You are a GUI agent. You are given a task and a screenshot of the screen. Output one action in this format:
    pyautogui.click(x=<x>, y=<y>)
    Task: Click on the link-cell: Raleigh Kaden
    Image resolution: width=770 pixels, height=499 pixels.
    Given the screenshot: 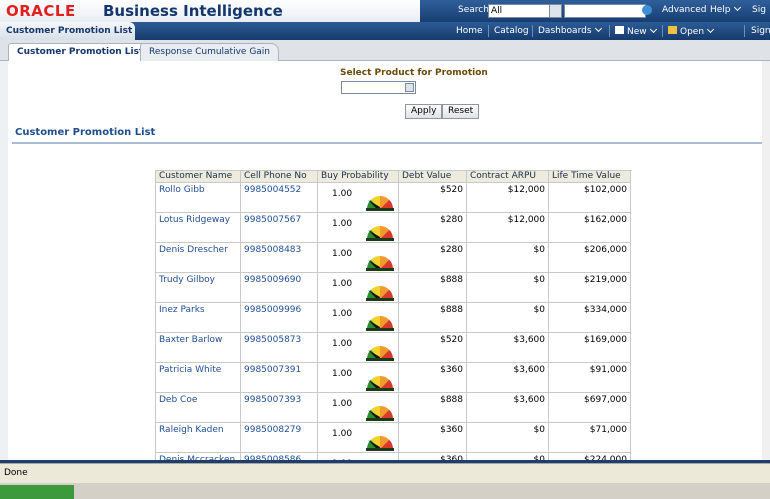 What is the action you would take?
    pyautogui.click(x=198, y=438)
    